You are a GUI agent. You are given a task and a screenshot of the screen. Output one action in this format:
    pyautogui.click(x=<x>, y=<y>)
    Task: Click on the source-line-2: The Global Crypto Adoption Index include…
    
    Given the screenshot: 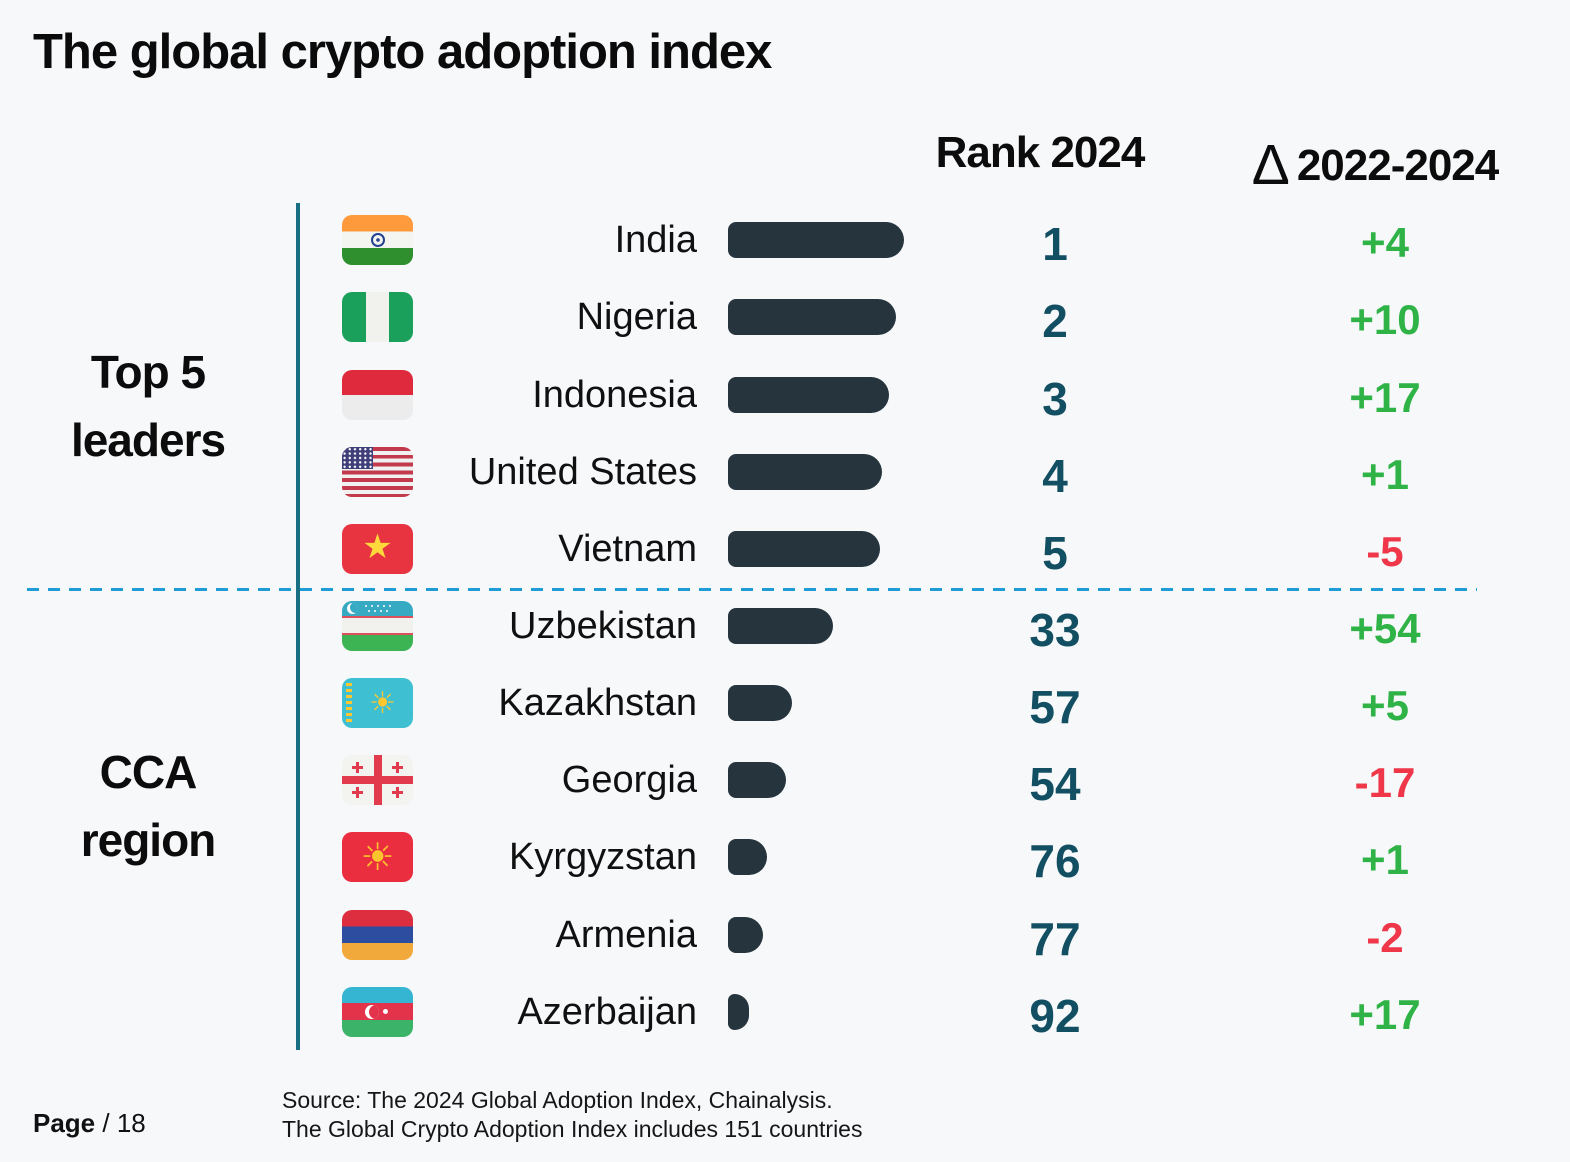 What is the action you would take?
    pyautogui.click(x=572, y=1129)
    